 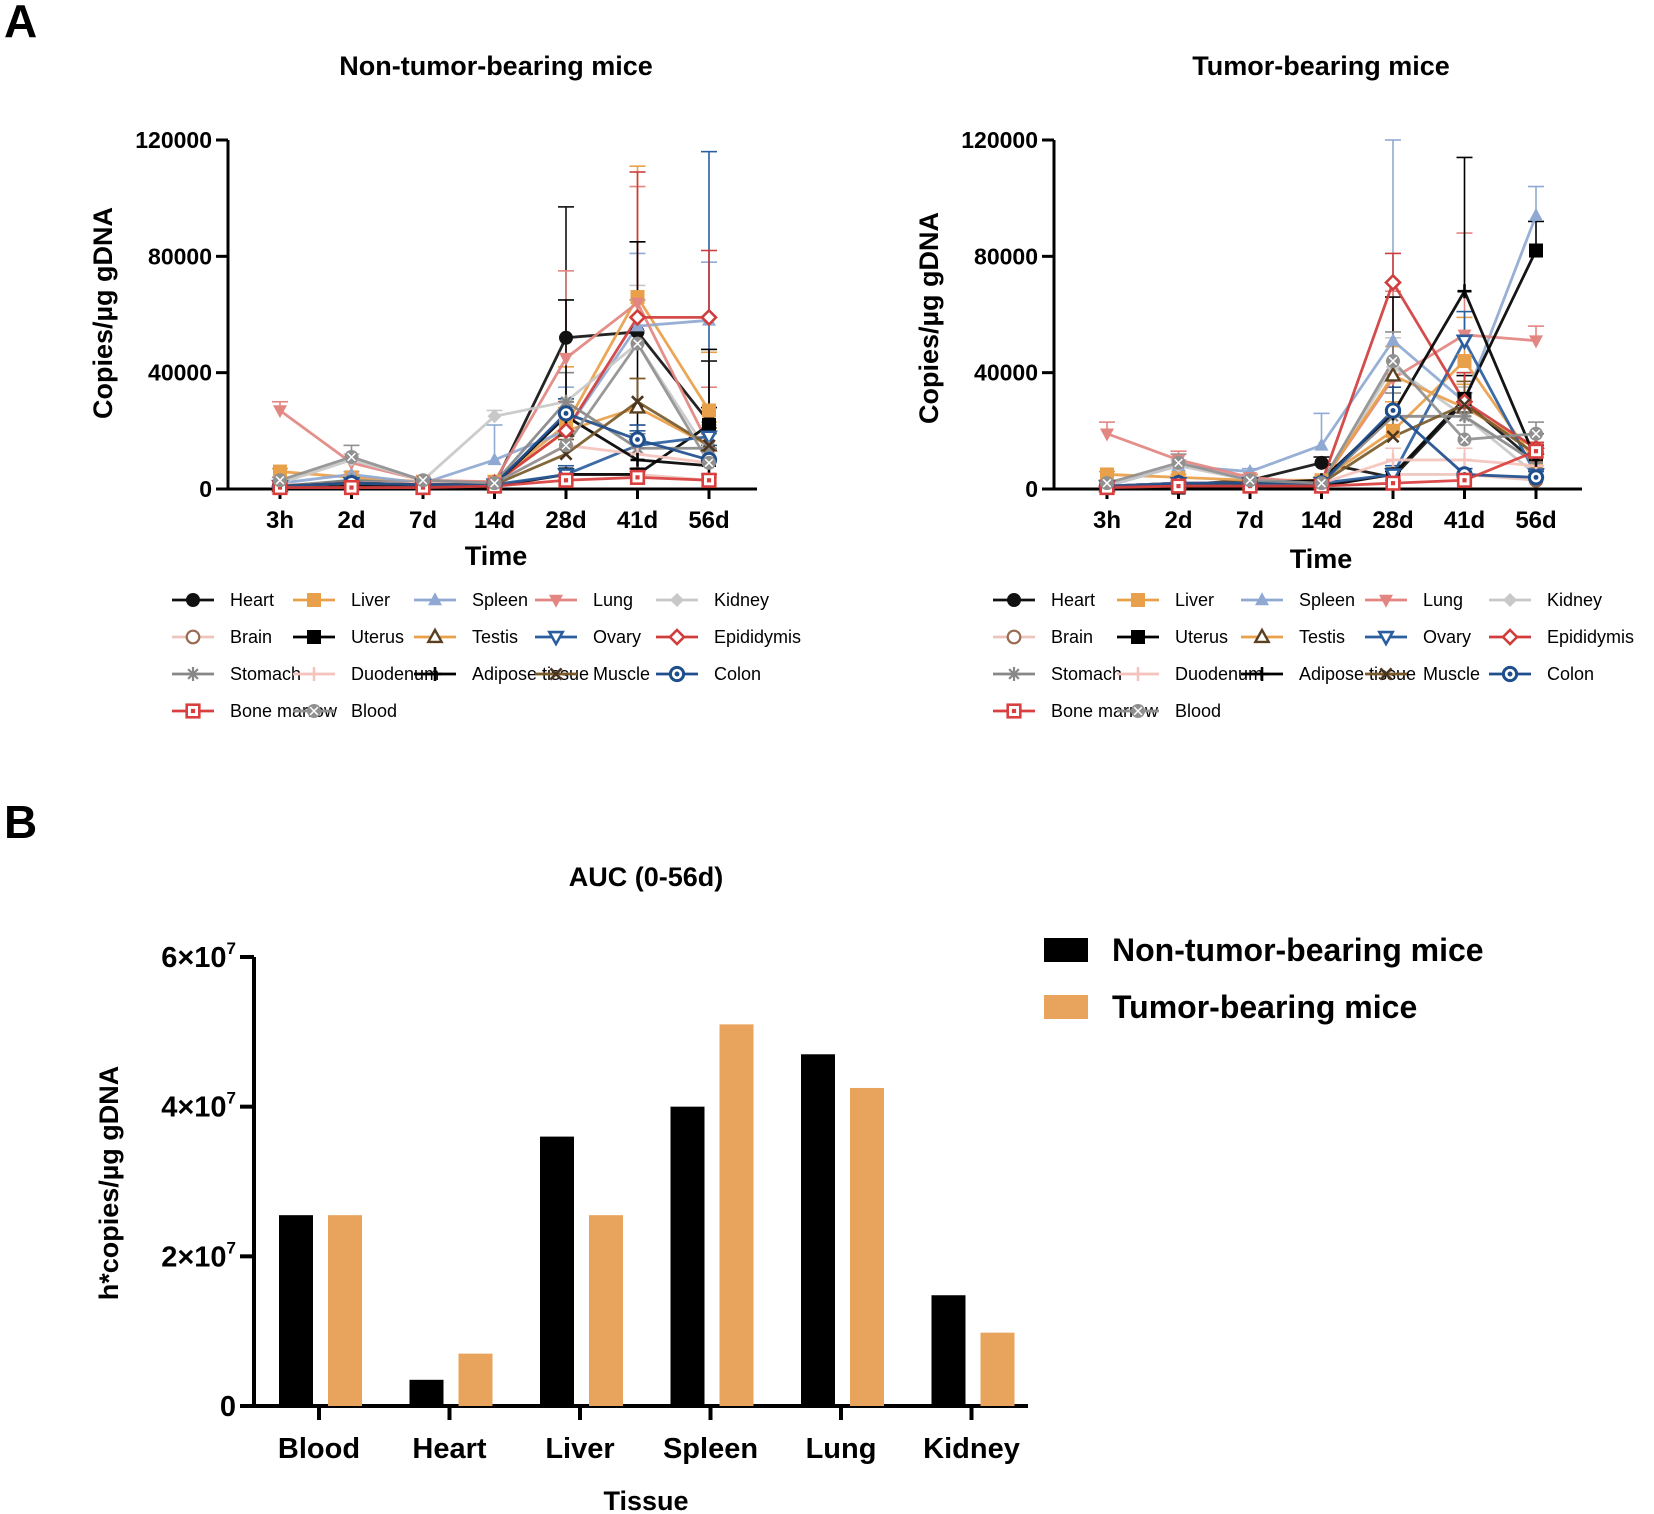 I want to click on legend-label: Kidney, so click(x=741, y=600).